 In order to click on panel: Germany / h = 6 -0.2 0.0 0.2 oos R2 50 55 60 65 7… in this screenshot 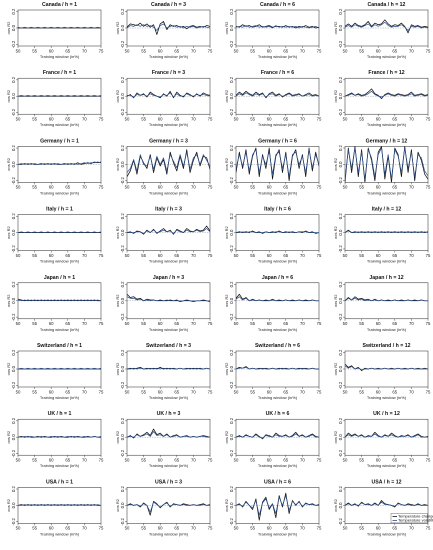, I will do `click(273, 166)`.